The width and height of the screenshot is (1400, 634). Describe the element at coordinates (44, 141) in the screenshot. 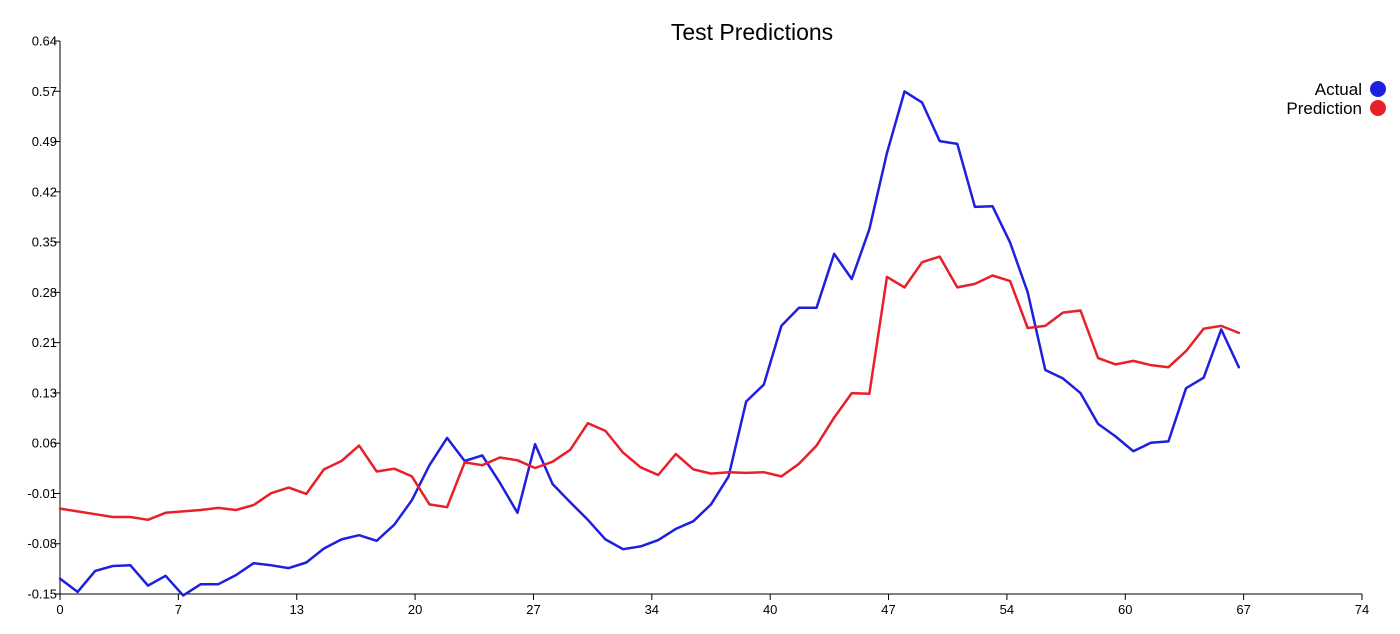

I see `y-tick-label: 0.49` at that location.